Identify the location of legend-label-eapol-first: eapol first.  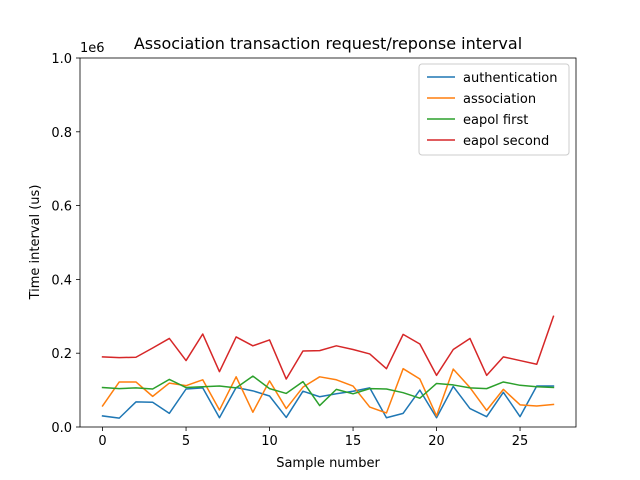
(495, 120).